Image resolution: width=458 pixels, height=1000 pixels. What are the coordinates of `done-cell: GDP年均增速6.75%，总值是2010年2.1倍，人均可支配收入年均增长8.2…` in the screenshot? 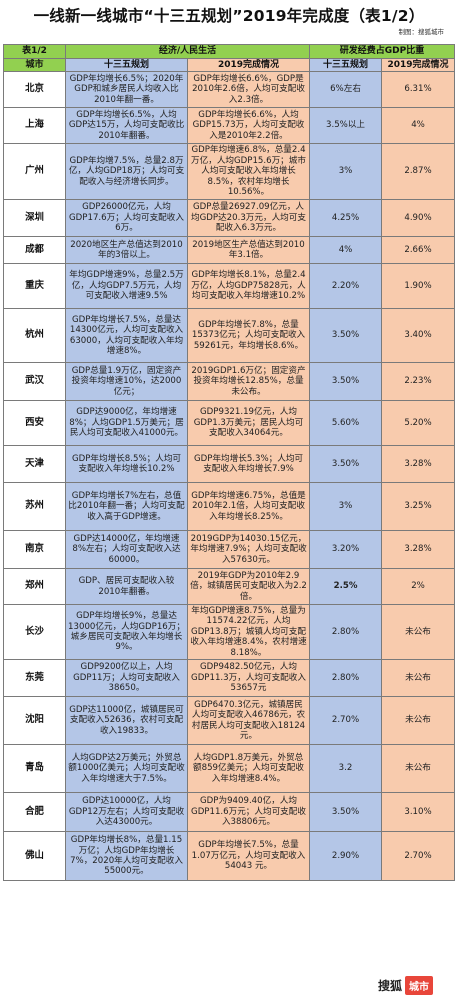 It's located at (248, 506).